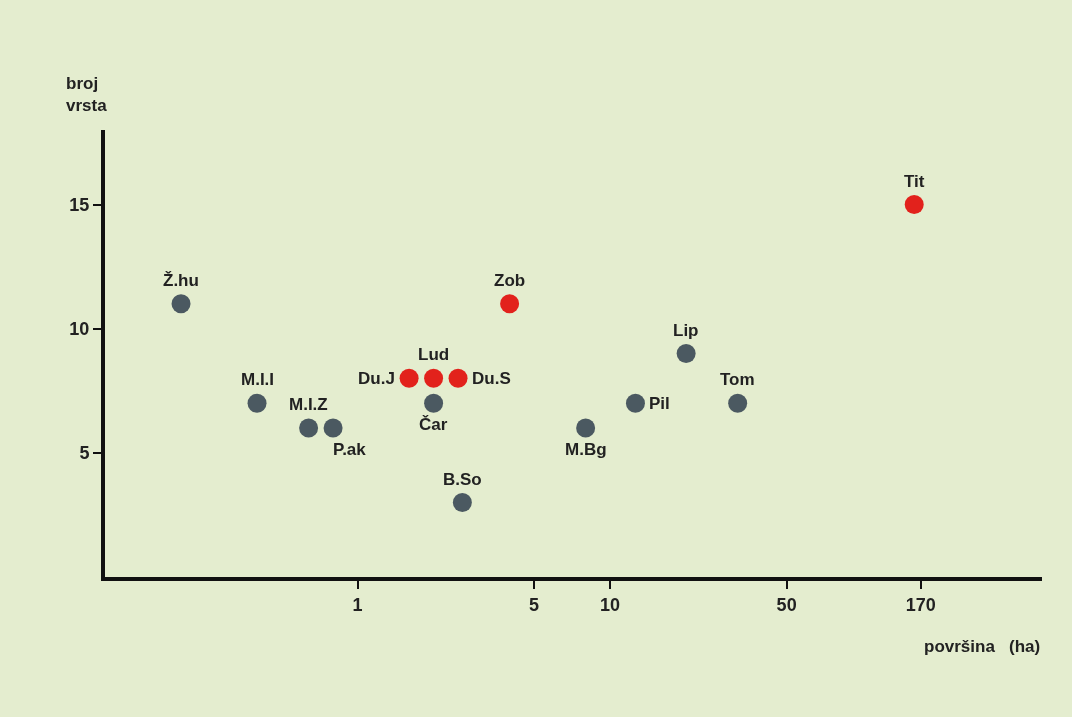  Describe the element at coordinates (510, 280) in the screenshot. I see `annotation: Zob` at that location.